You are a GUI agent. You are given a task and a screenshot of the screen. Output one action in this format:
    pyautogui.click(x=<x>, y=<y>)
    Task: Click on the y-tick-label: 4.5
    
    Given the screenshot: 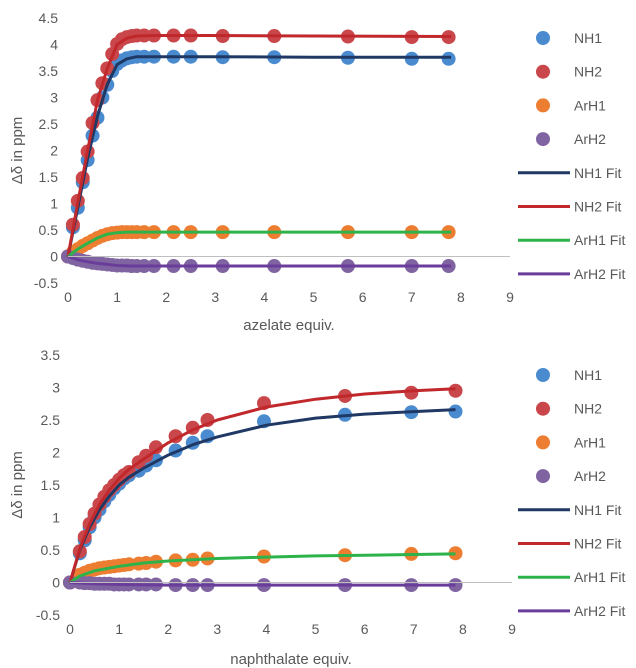 What is the action you would take?
    pyautogui.click(x=49, y=18)
    